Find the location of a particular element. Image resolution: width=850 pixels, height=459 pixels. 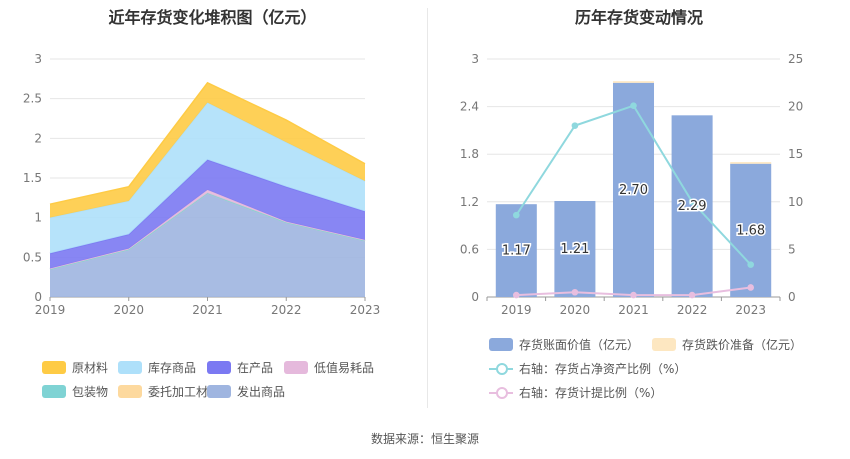

legend-item-low-value-consumables: 低值易耗品 is located at coordinates (329, 367).